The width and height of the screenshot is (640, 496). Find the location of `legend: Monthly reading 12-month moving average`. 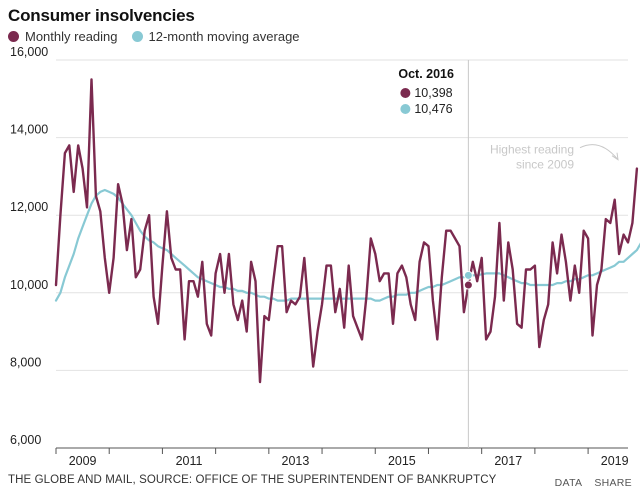

legend: Monthly reading 12-month moving average is located at coordinates (161, 36).